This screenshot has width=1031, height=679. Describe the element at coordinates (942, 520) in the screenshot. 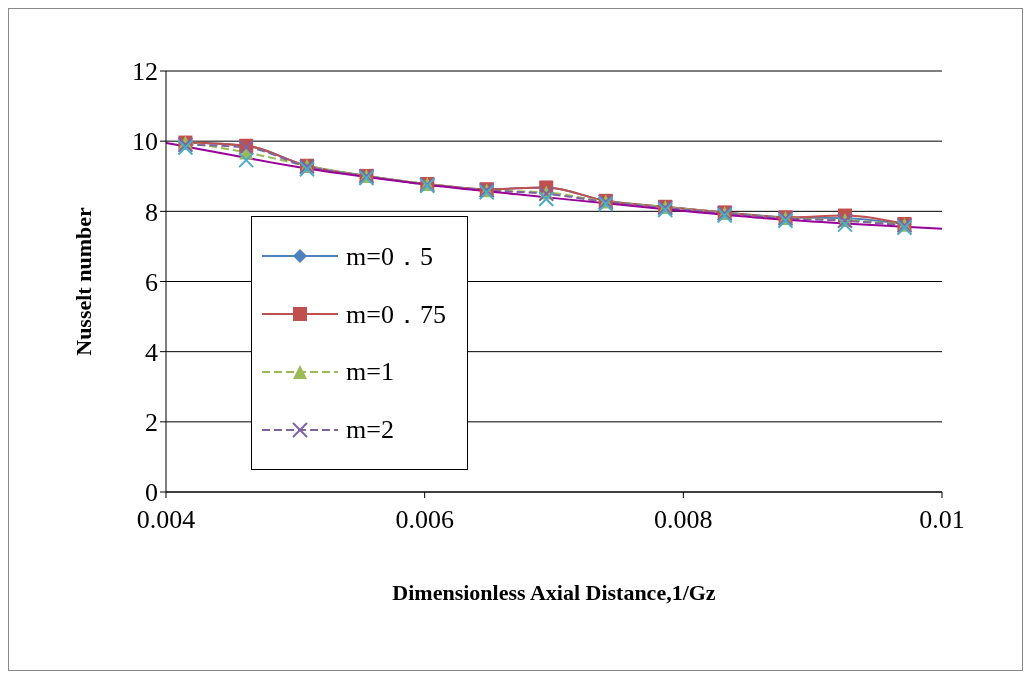

I see `x-tick-label: 0.01` at that location.